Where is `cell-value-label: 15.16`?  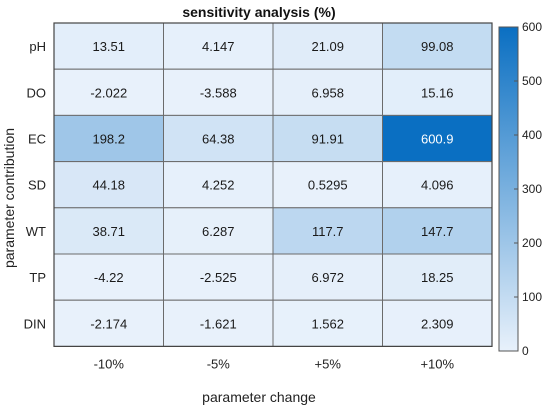 cell-value-label: 15.16 is located at coordinates (437, 92).